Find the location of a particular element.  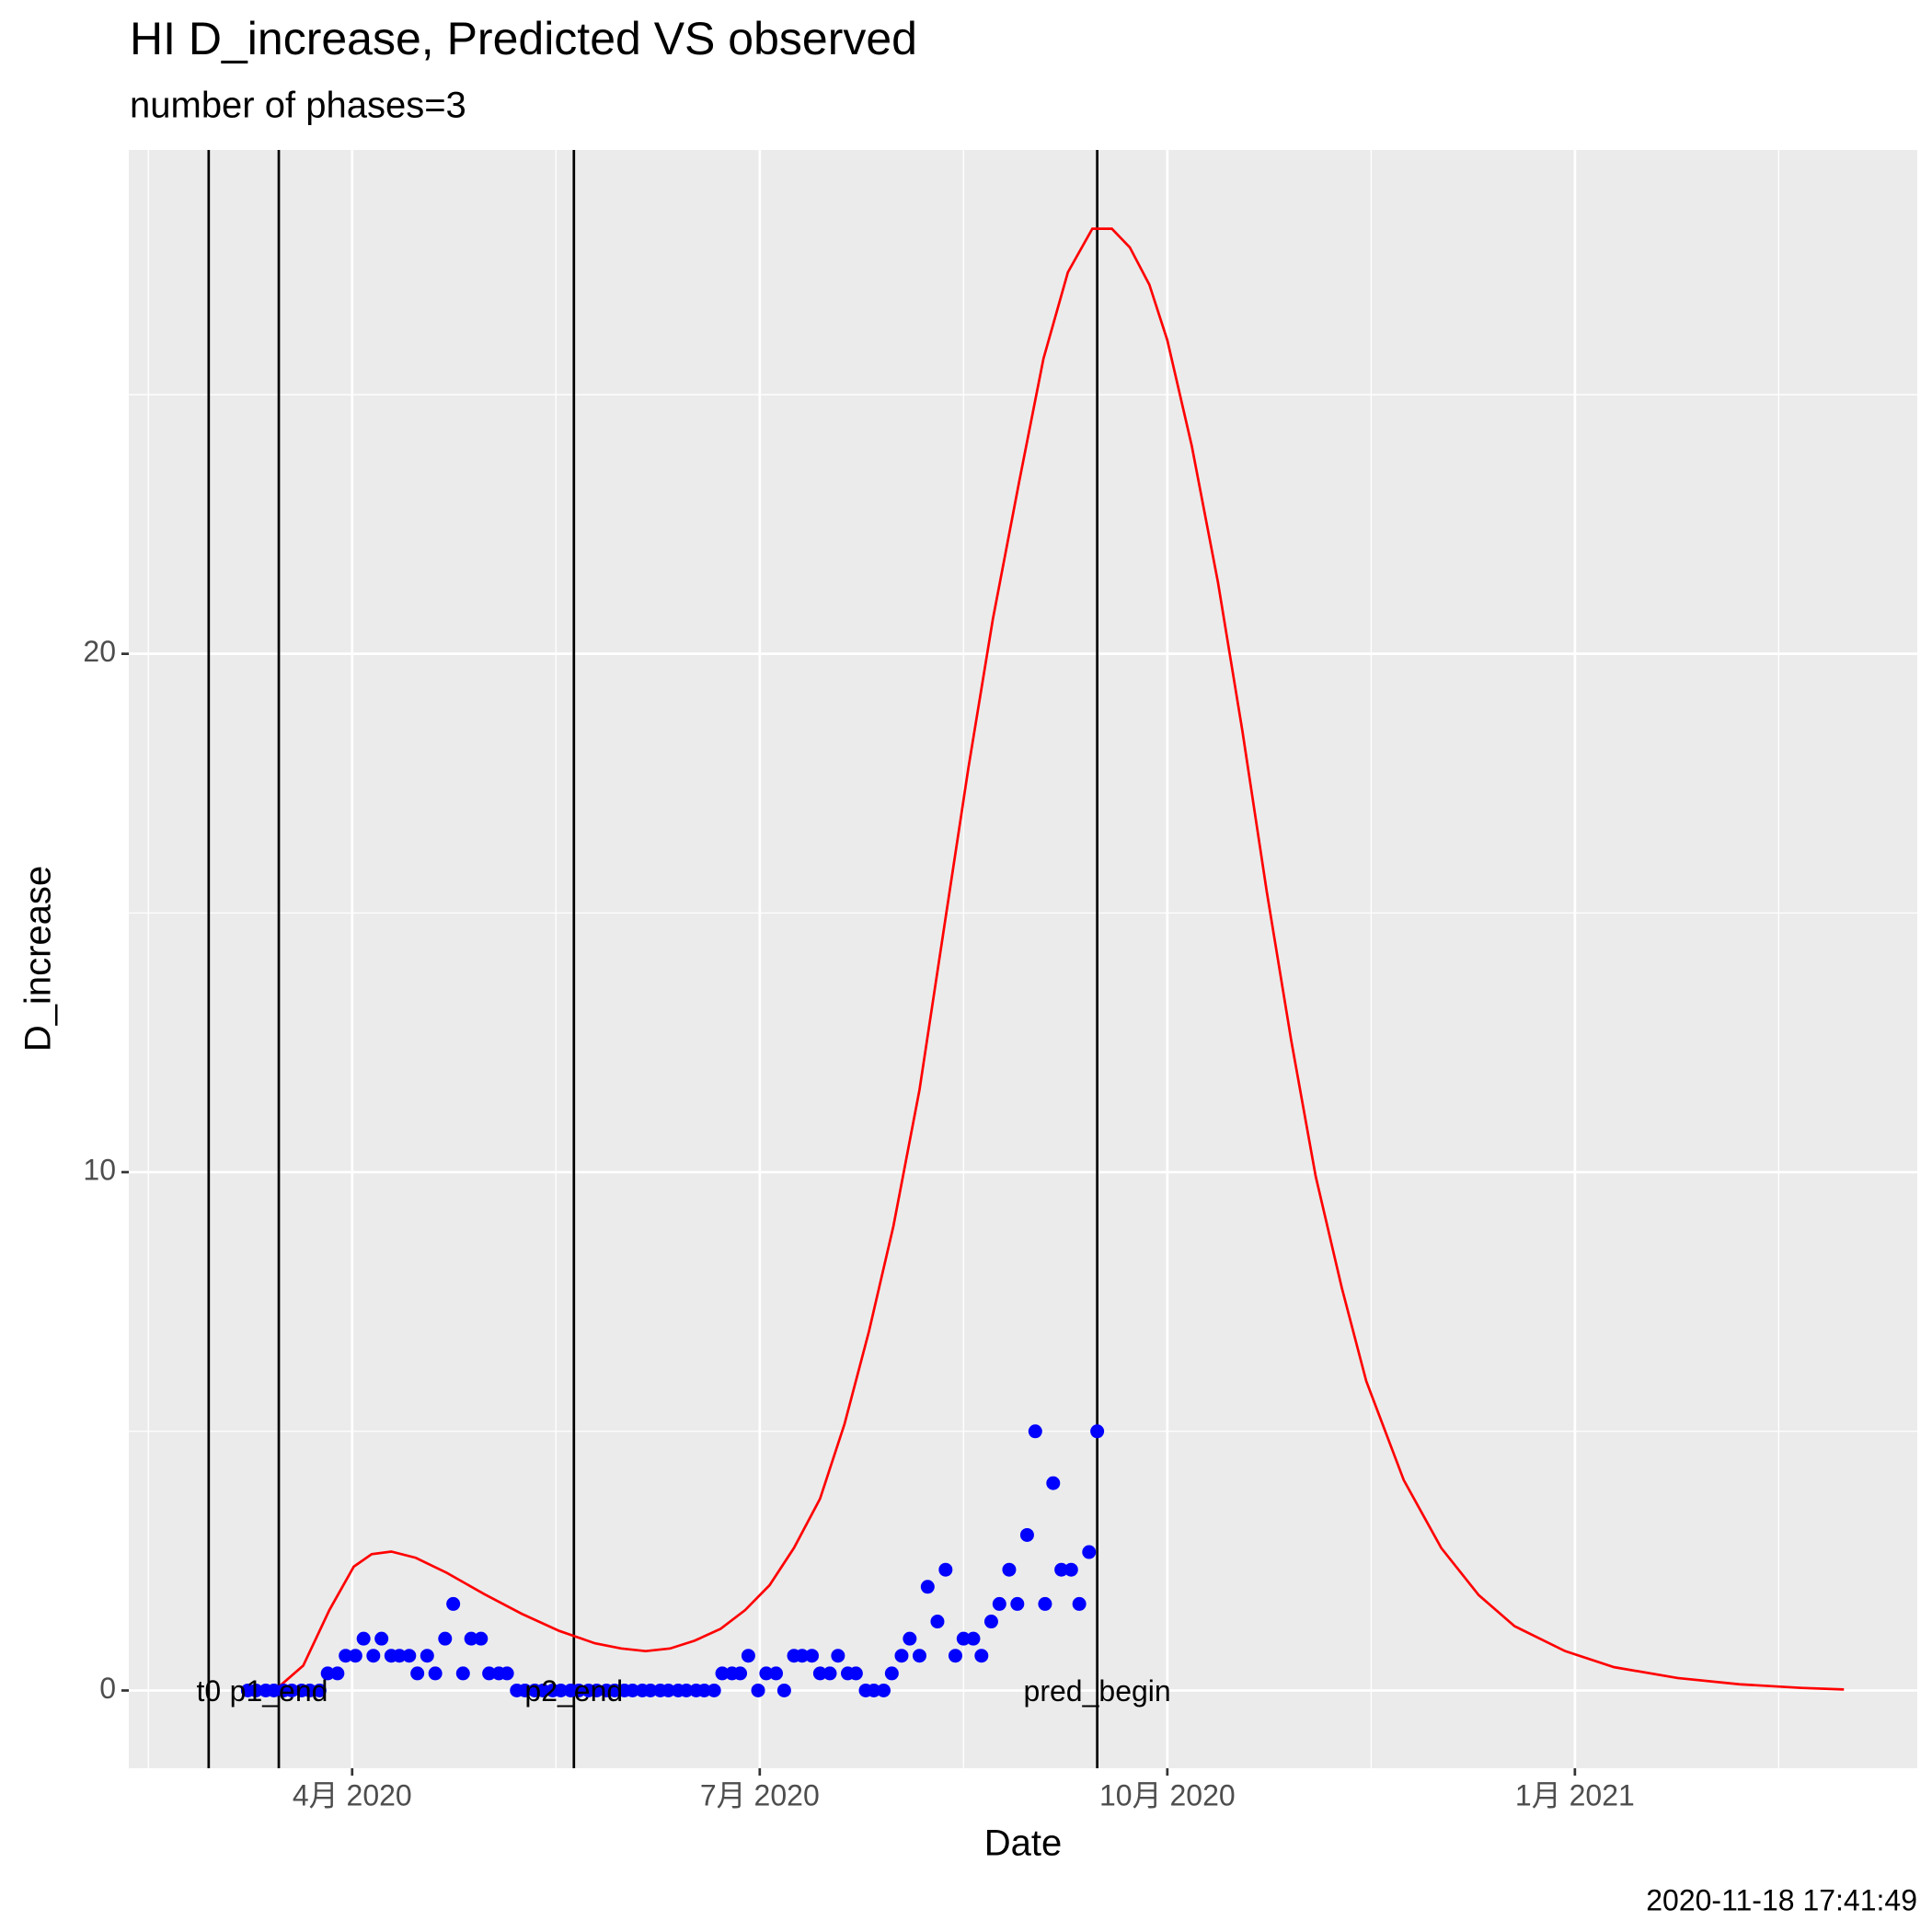

phase-label: p2_end is located at coordinates (573, 1691).